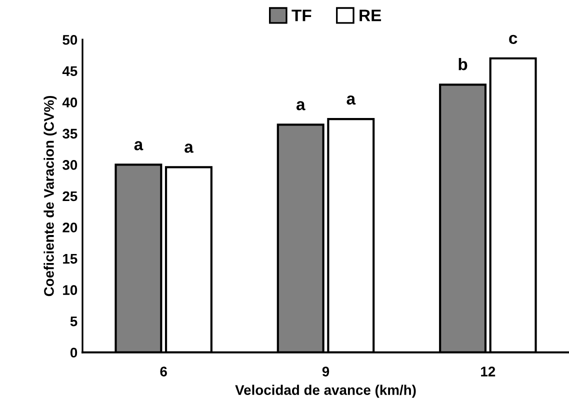 The image size is (569, 417). I want to click on y-axis-title: Coeficiente de Varacion (CV%), so click(50, 196).